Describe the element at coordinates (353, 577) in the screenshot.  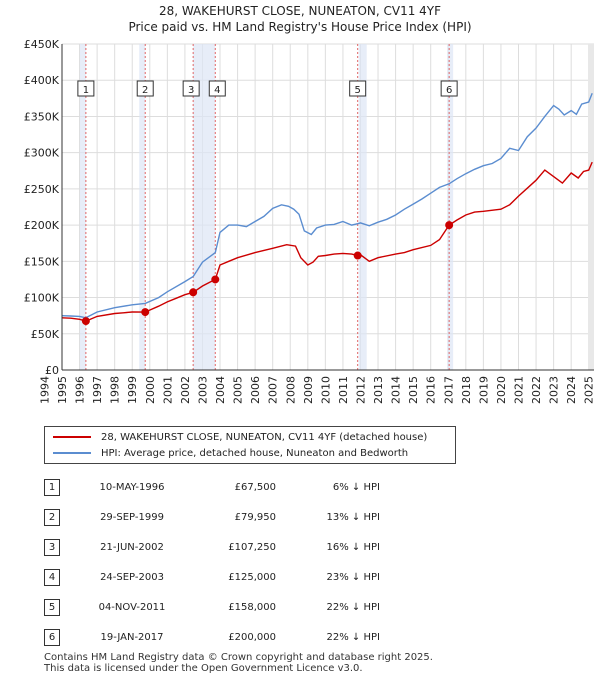
I see `transaction-hpi-diff: 23% ↓ HPI` at that location.